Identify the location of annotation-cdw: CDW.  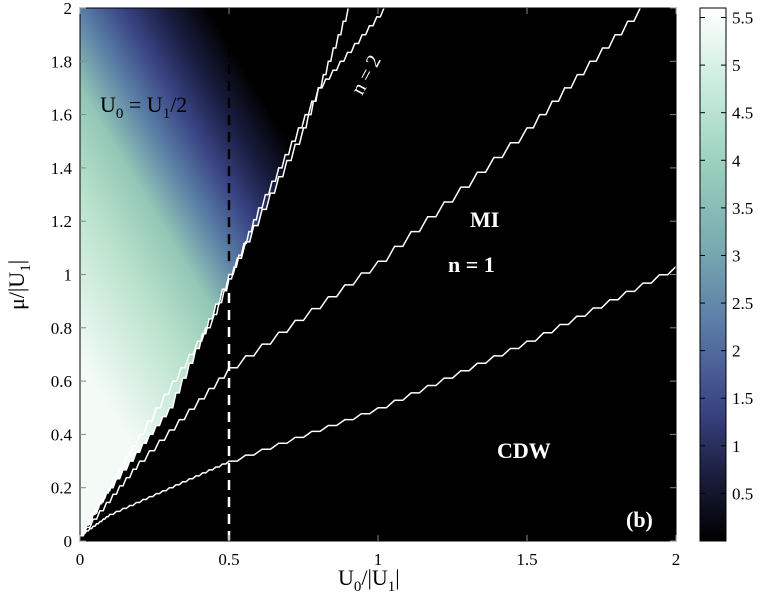
(524, 450).